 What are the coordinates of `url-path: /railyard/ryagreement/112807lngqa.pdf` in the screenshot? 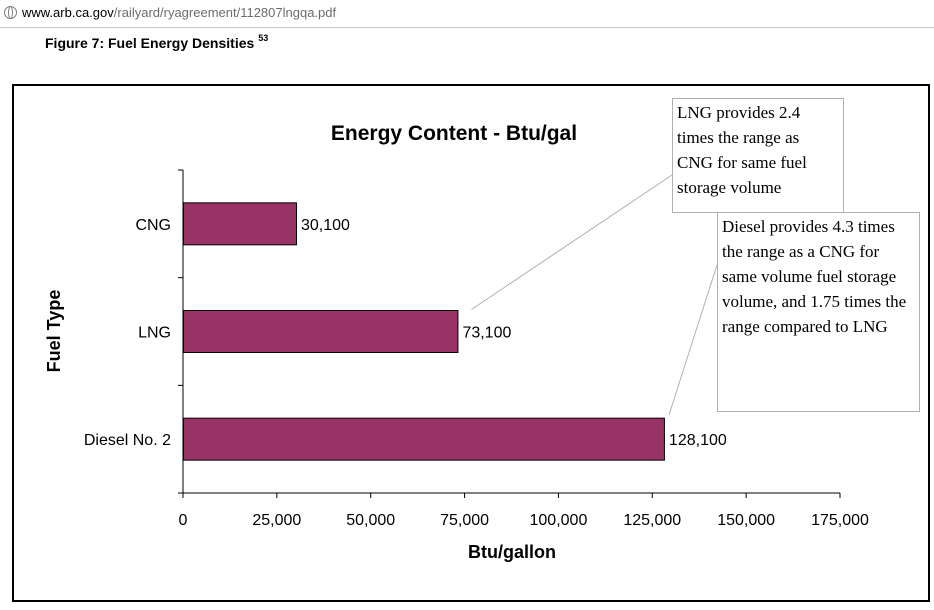 It's located at (225, 12).